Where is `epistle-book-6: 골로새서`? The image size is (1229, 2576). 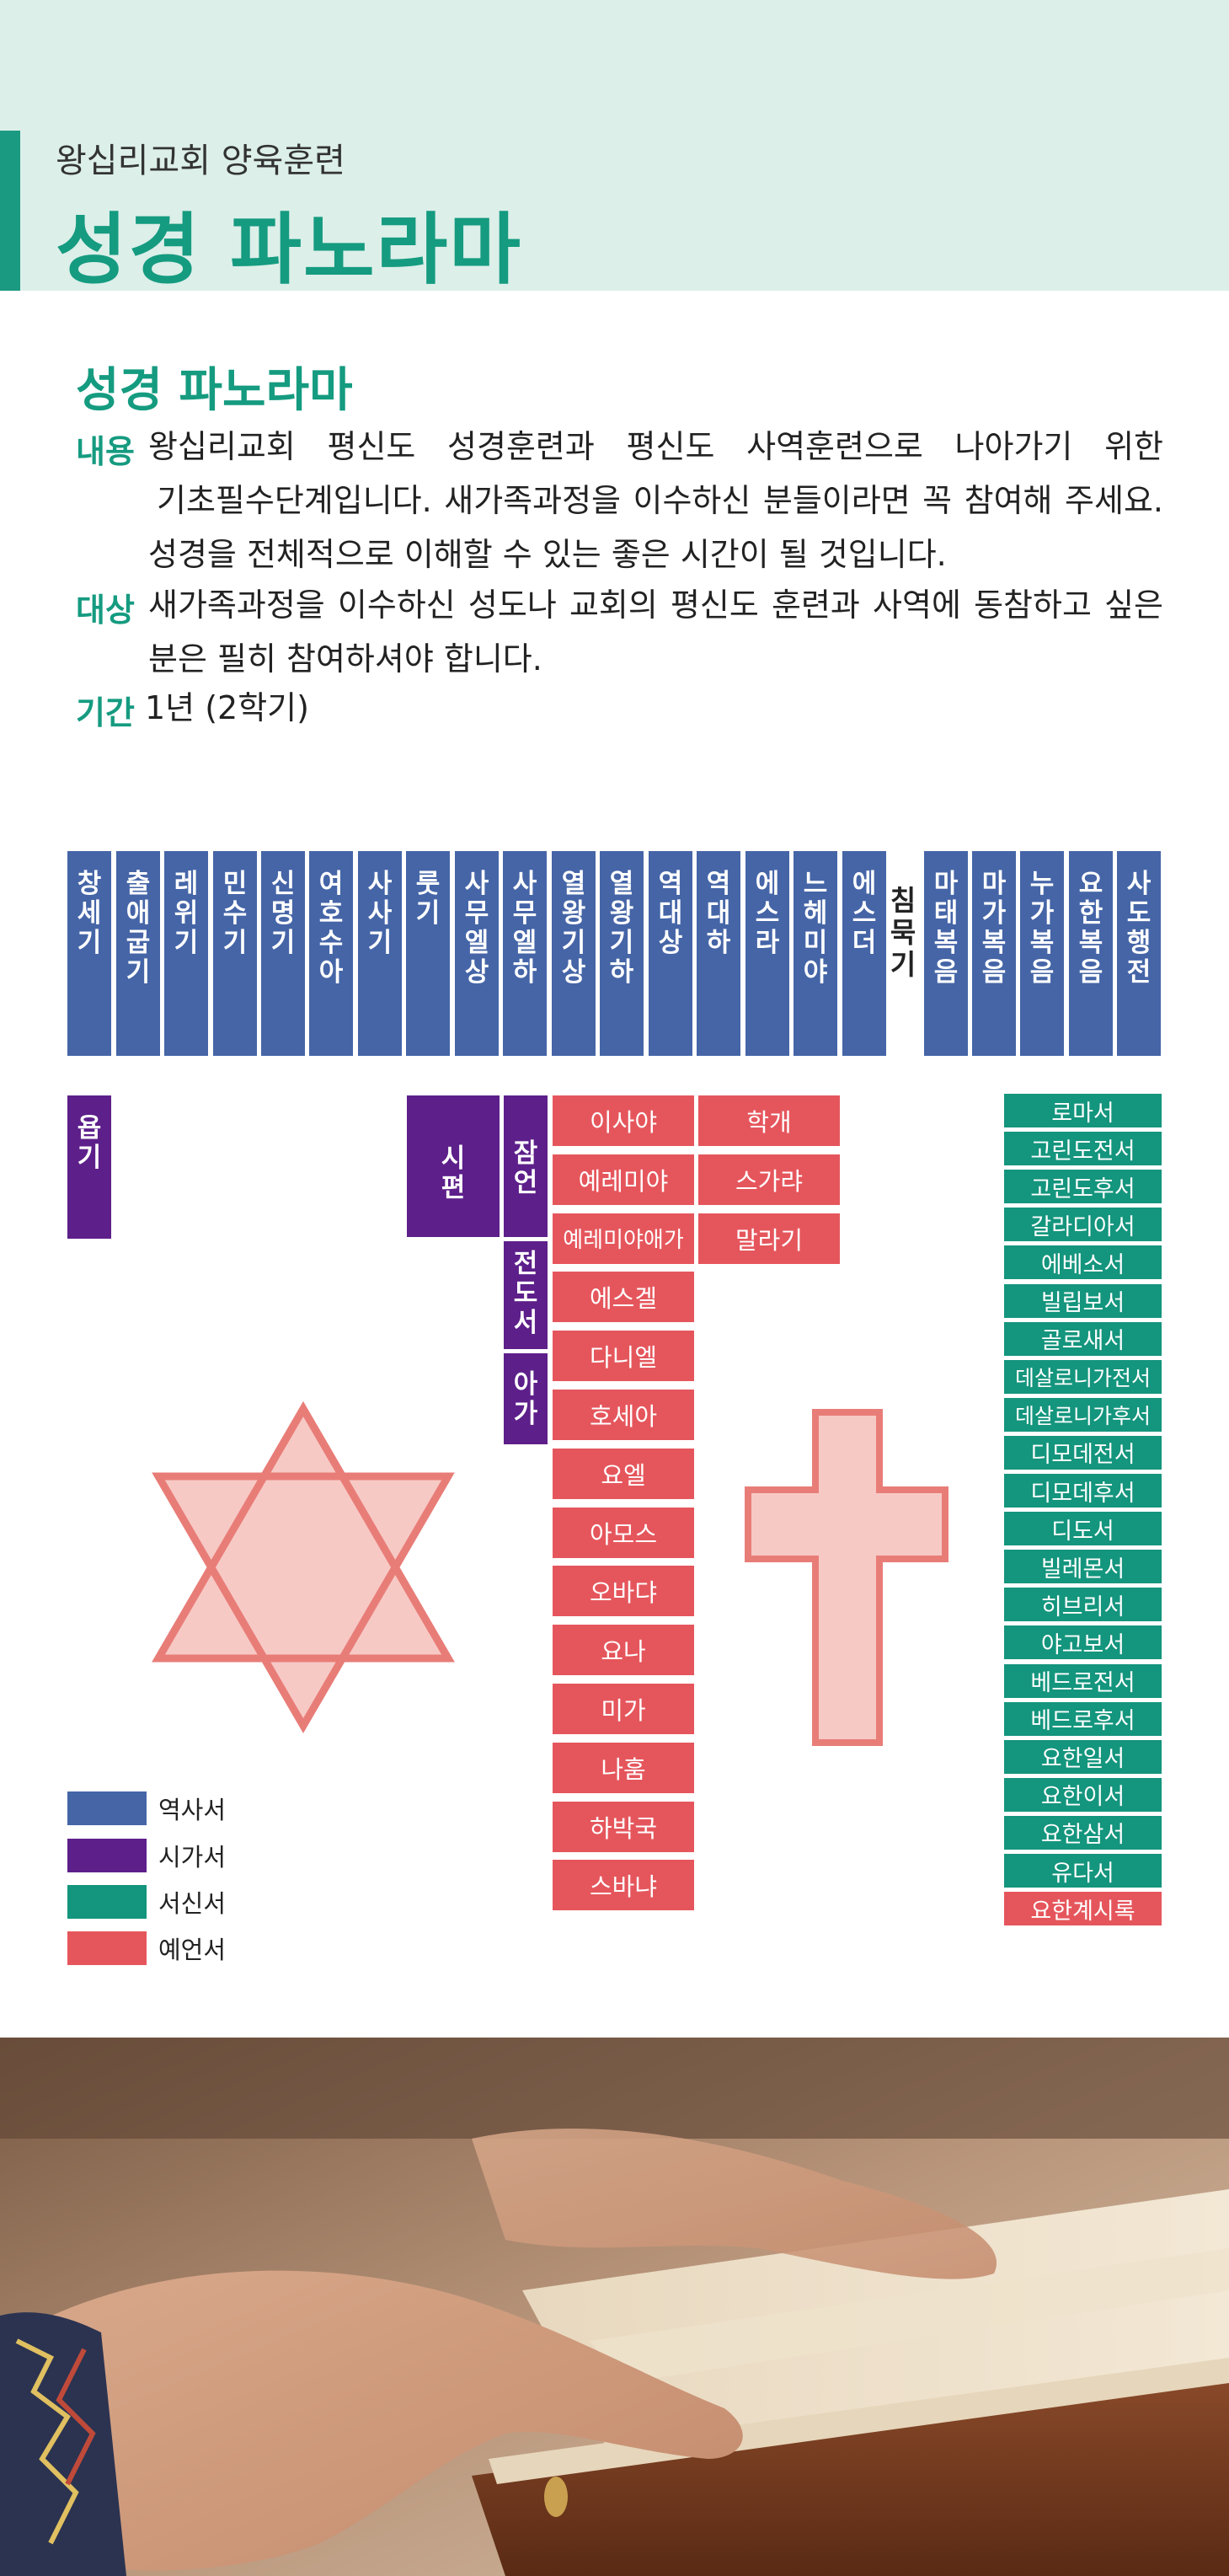
epistle-book-6: 골로새서 is located at coordinates (1083, 1338).